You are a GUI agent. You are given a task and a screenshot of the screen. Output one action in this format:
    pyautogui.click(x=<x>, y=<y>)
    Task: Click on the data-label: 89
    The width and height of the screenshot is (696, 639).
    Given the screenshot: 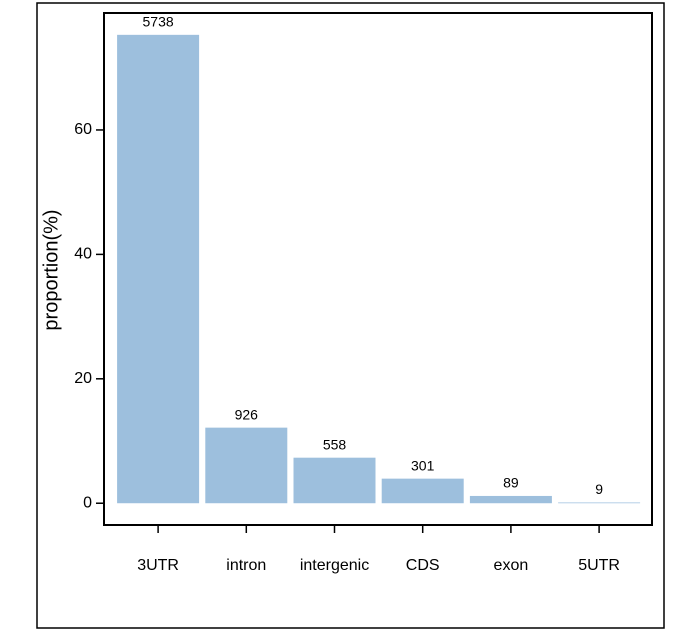 What is the action you would take?
    pyautogui.click(x=511, y=483)
    